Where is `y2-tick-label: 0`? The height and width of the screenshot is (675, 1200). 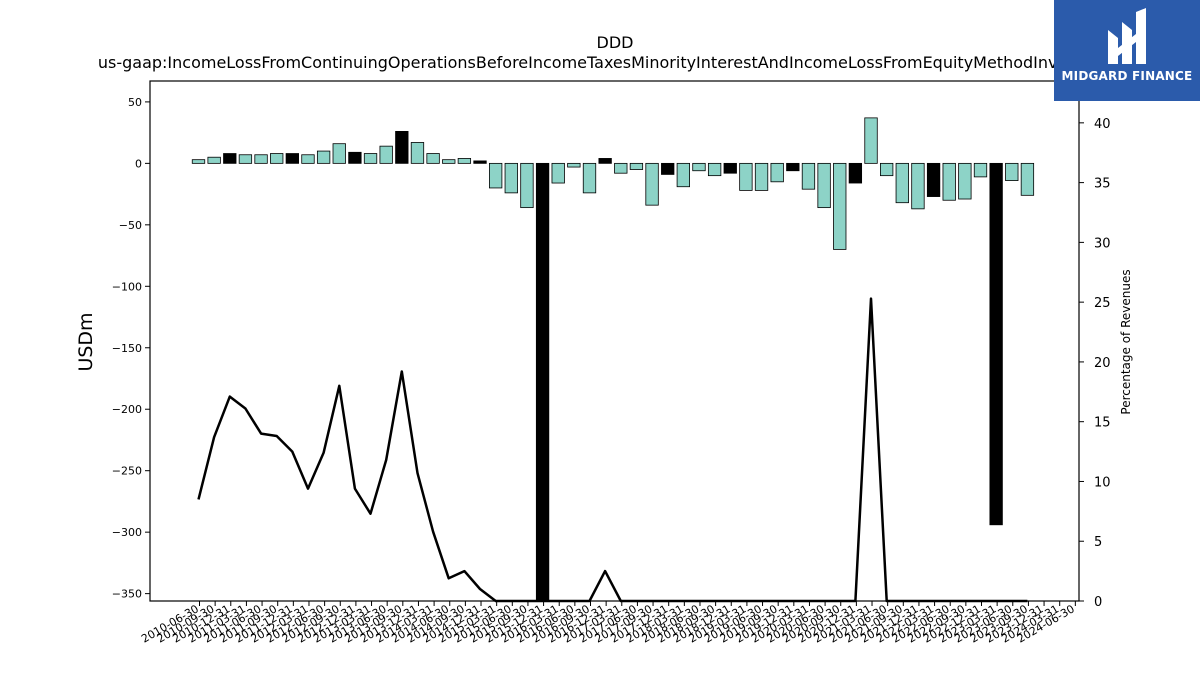
y2-tick-label: 0 is located at coordinates (1098, 602).